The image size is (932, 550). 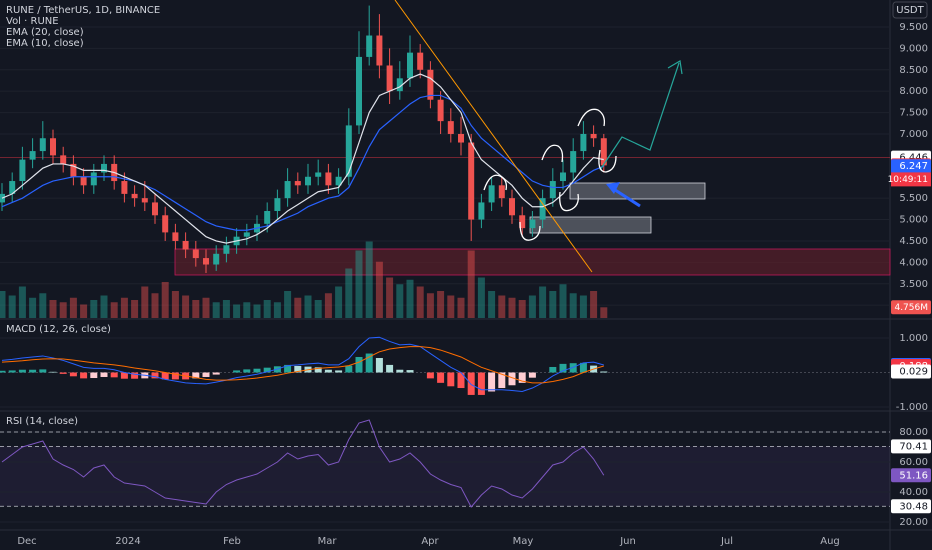 I want to click on price-tag-label: 0.029, so click(x=913, y=372).